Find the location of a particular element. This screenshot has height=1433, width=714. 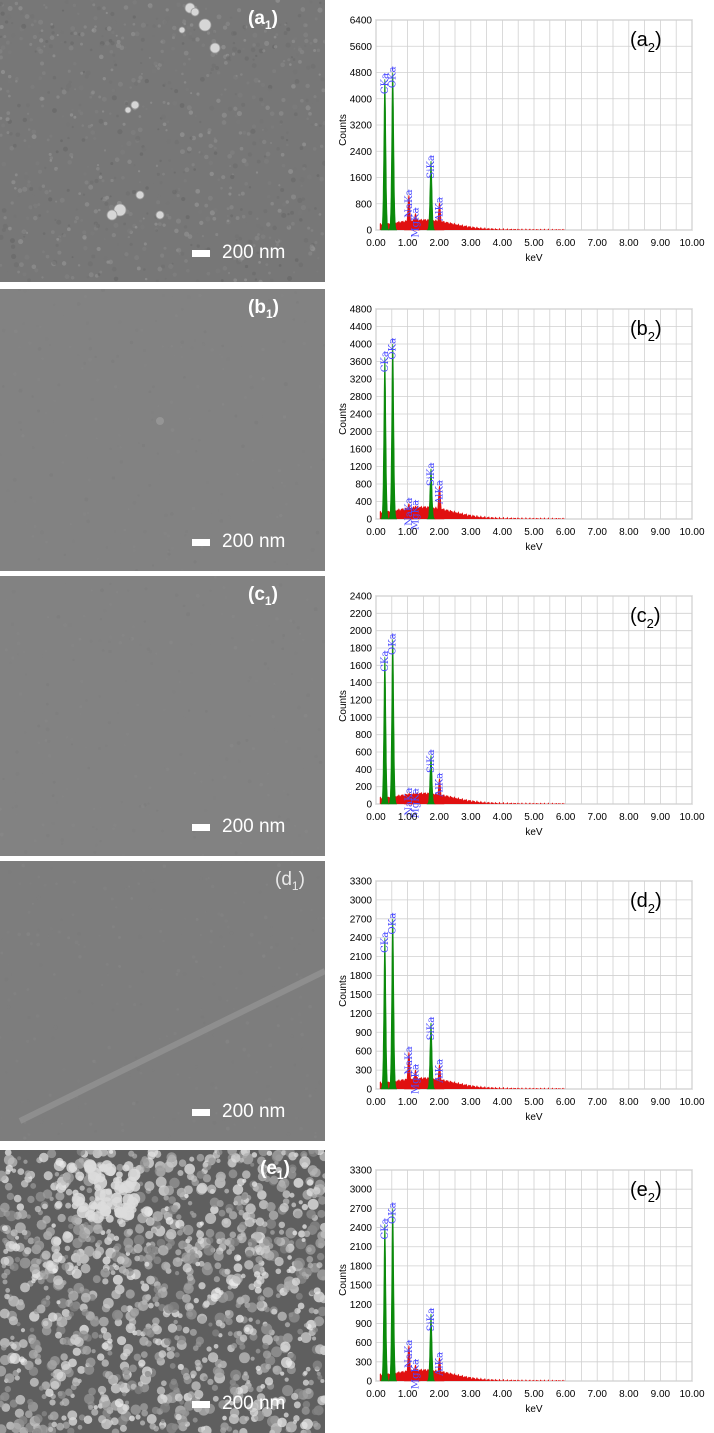

x-tick-label: 9.00 is located at coordinates (661, 1394).